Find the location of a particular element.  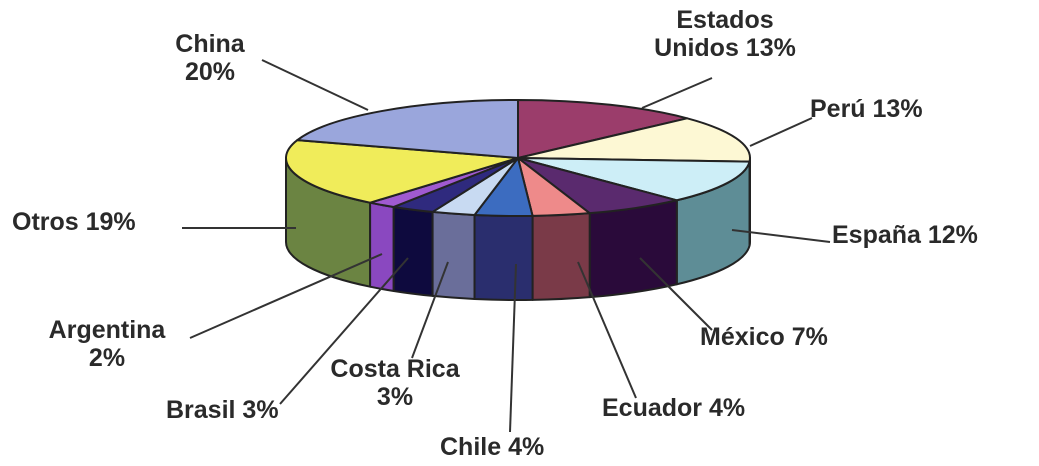

label-chile-text: Chile 4% is located at coordinates (492, 447).